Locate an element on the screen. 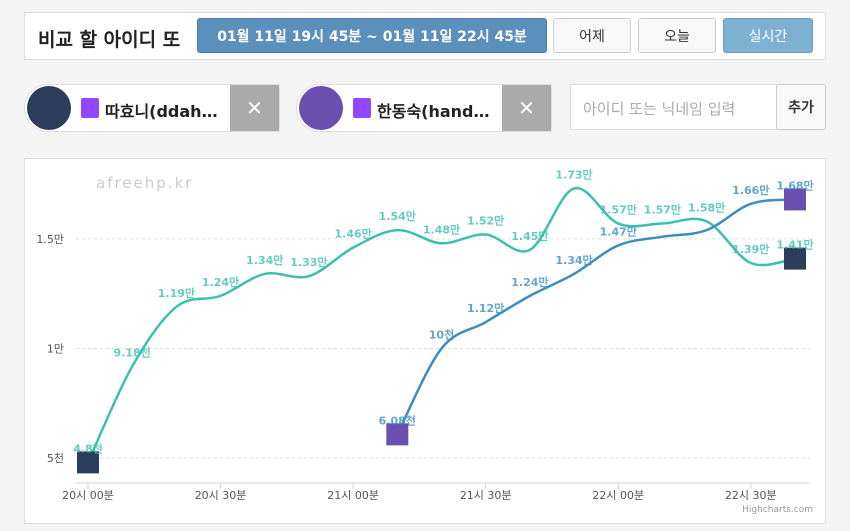 This screenshot has height=531, width=850. value-label: 1.66만 is located at coordinates (750, 190).